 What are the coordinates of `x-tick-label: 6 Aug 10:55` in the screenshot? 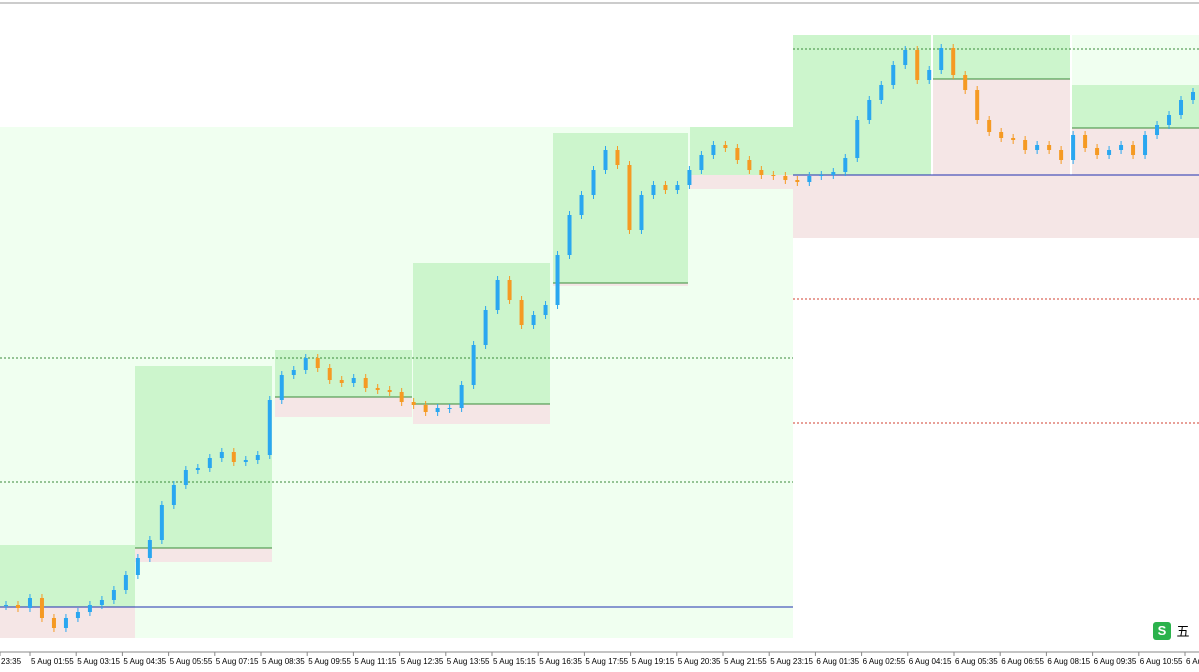 It's located at (1161, 661).